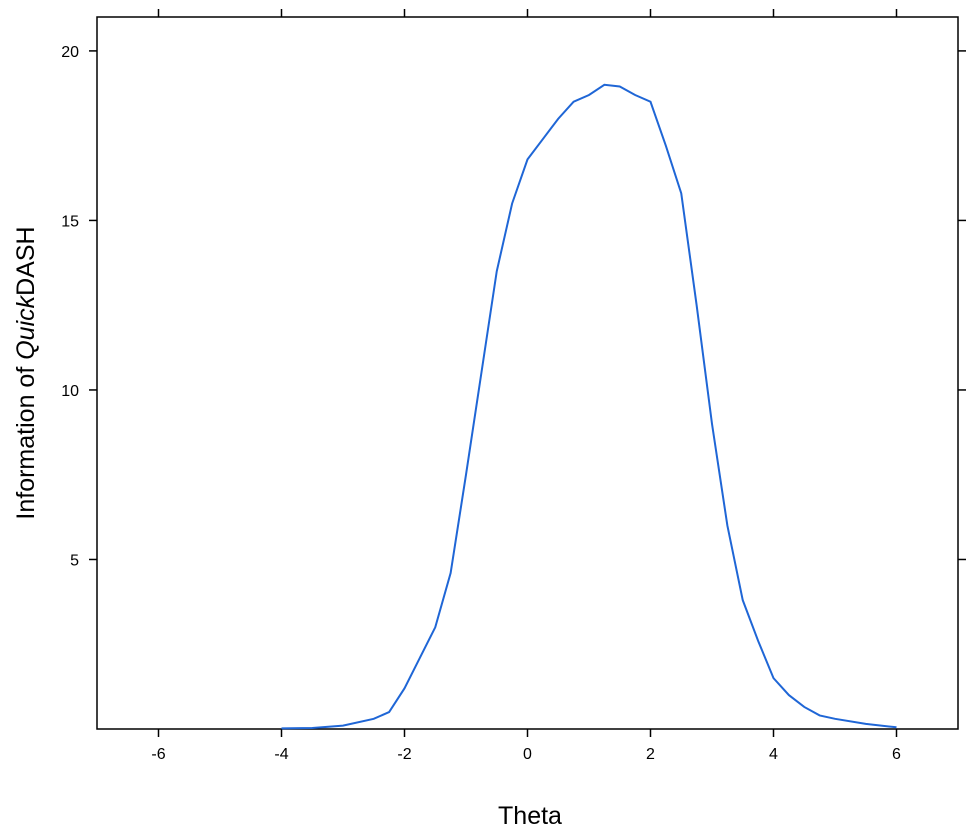  What do you see at coordinates (70, 391) in the screenshot?
I see `y-tick-label: 10` at bounding box center [70, 391].